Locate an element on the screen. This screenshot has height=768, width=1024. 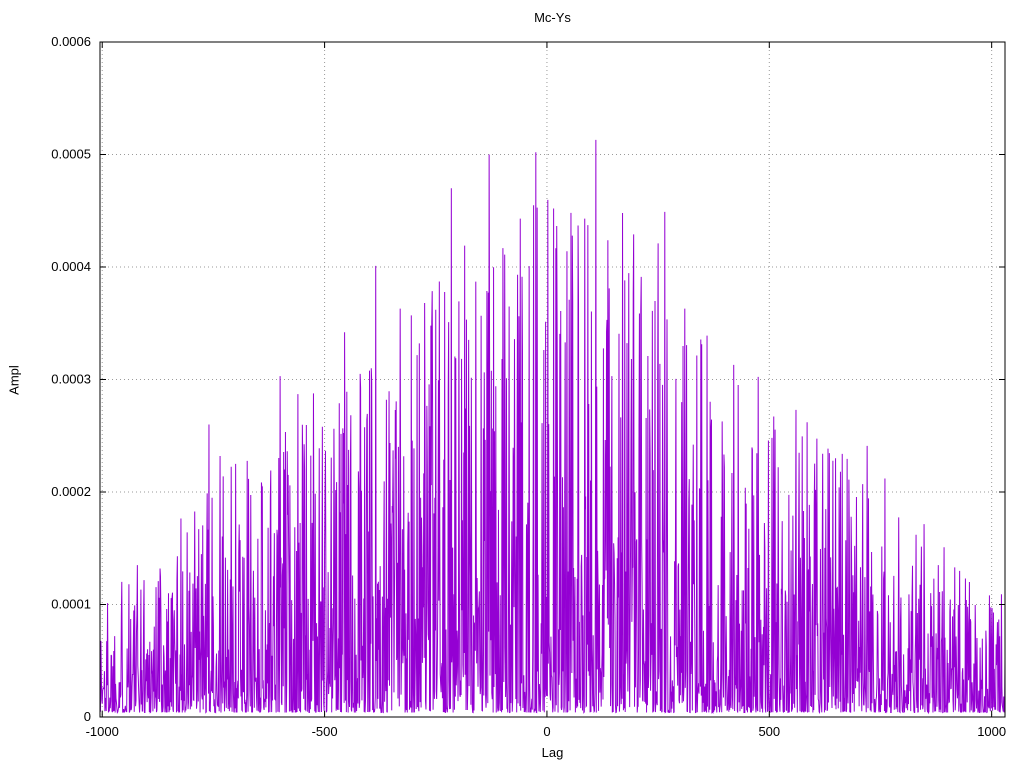
y-tick-label: 0.0003 is located at coordinates (71, 379).